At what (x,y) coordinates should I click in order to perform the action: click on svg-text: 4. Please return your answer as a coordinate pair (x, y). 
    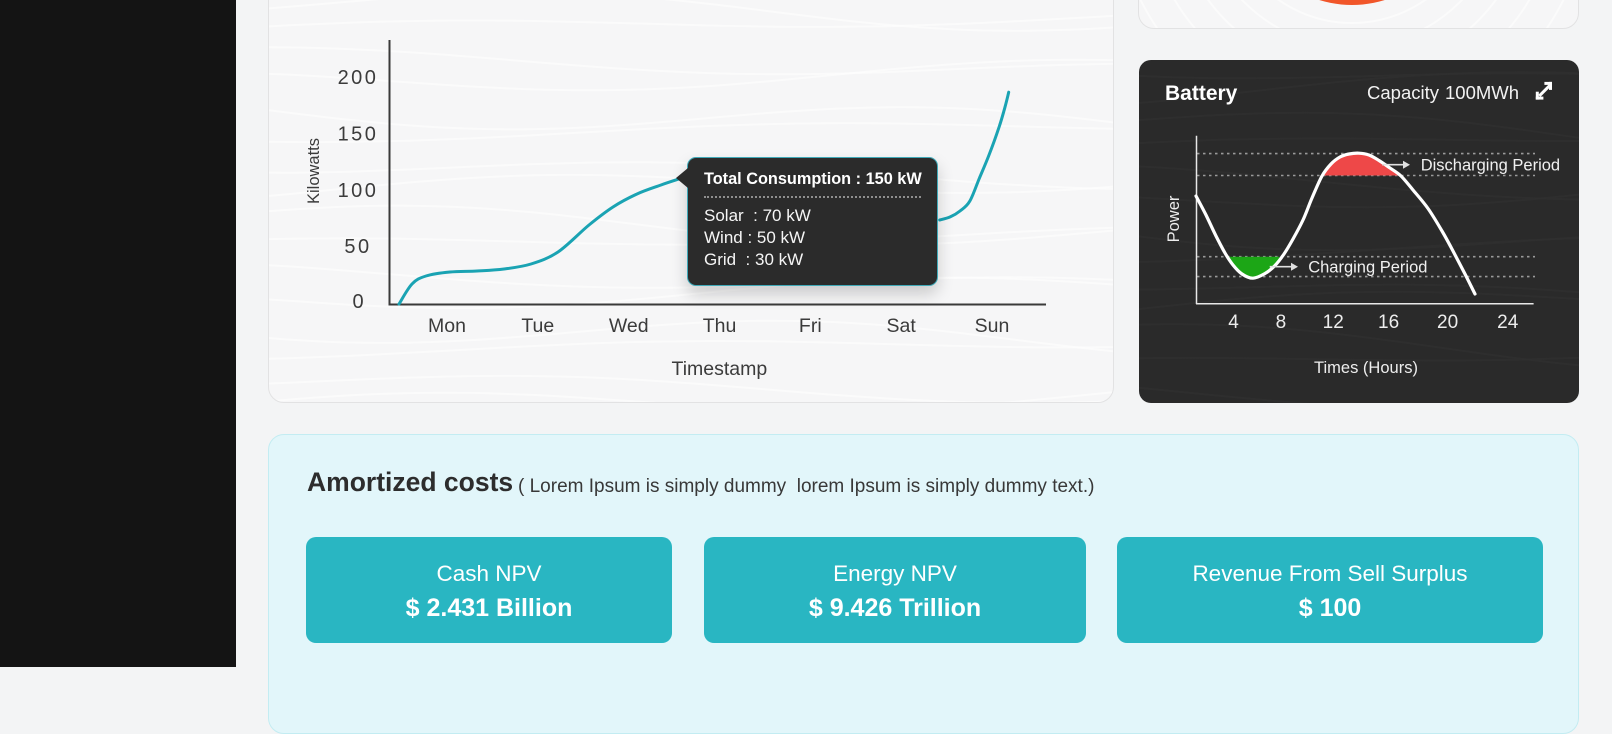
    Looking at the image, I should click on (1233, 322).